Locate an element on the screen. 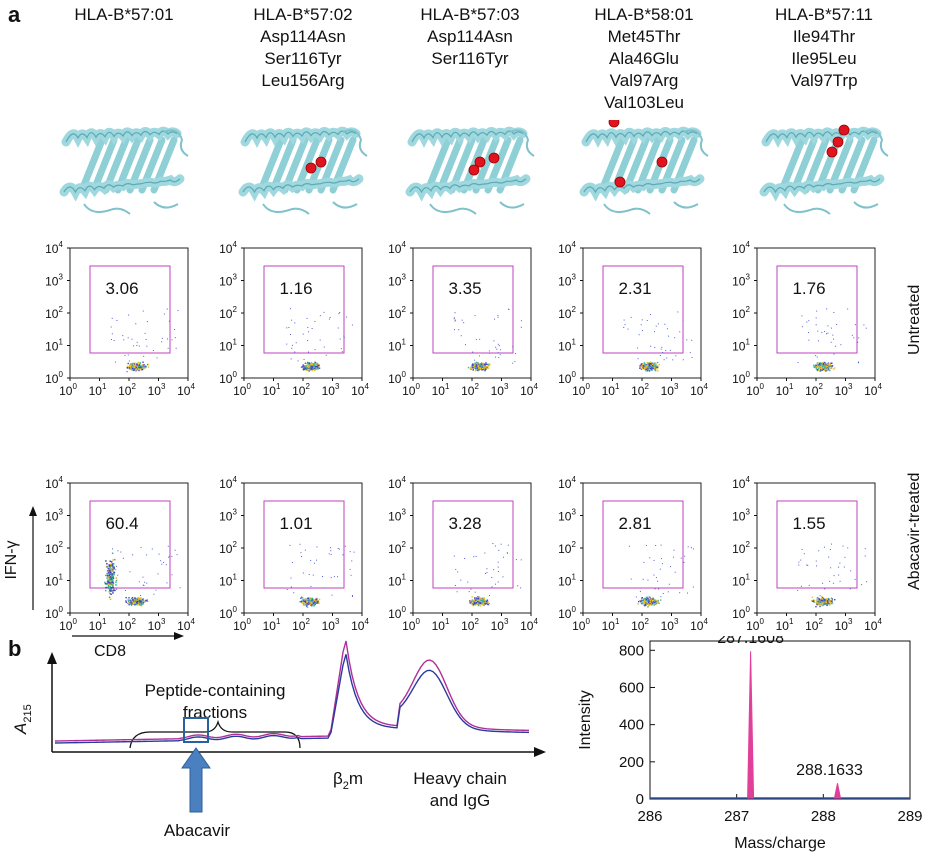 The height and width of the screenshot is (858, 946). y-tick-label: 200 is located at coordinates (631, 762).